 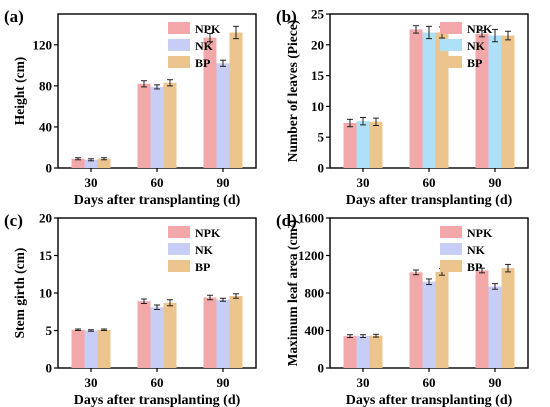 What do you see at coordinates (286, 16) in the screenshot?
I see `panel-label: (b)` at bounding box center [286, 16].